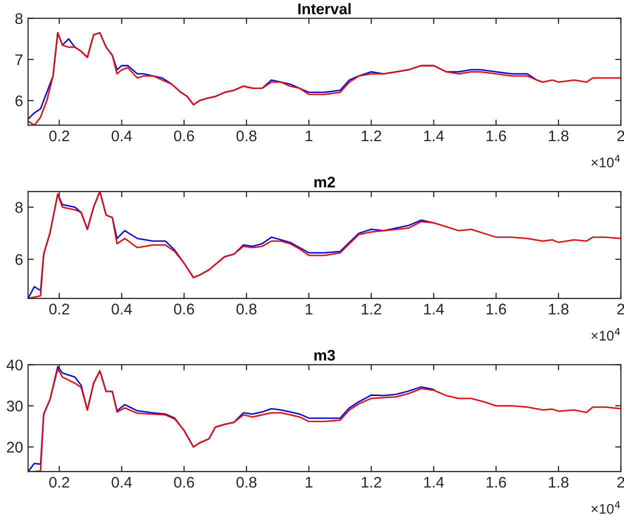 Image resolution: width=624 pixels, height=524 pixels. What do you see at coordinates (14, 406) in the screenshot?
I see `y-tick-label: 30` at bounding box center [14, 406].